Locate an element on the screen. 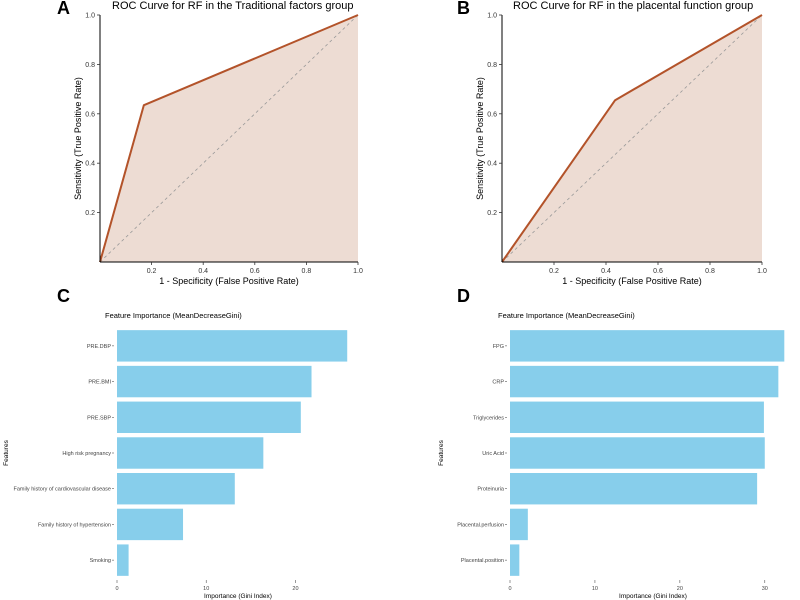 The width and height of the screenshot is (800, 600). category-label: Triglycerides is located at coordinates (488, 418).